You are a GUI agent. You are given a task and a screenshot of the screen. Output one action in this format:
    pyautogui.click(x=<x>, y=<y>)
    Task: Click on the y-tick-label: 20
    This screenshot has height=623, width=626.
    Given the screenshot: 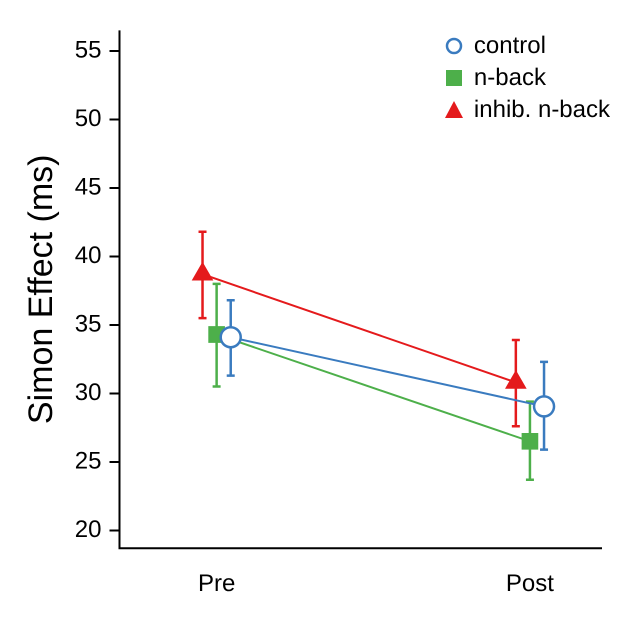 What is the action you would take?
    pyautogui.click(x=88, y=530)
    